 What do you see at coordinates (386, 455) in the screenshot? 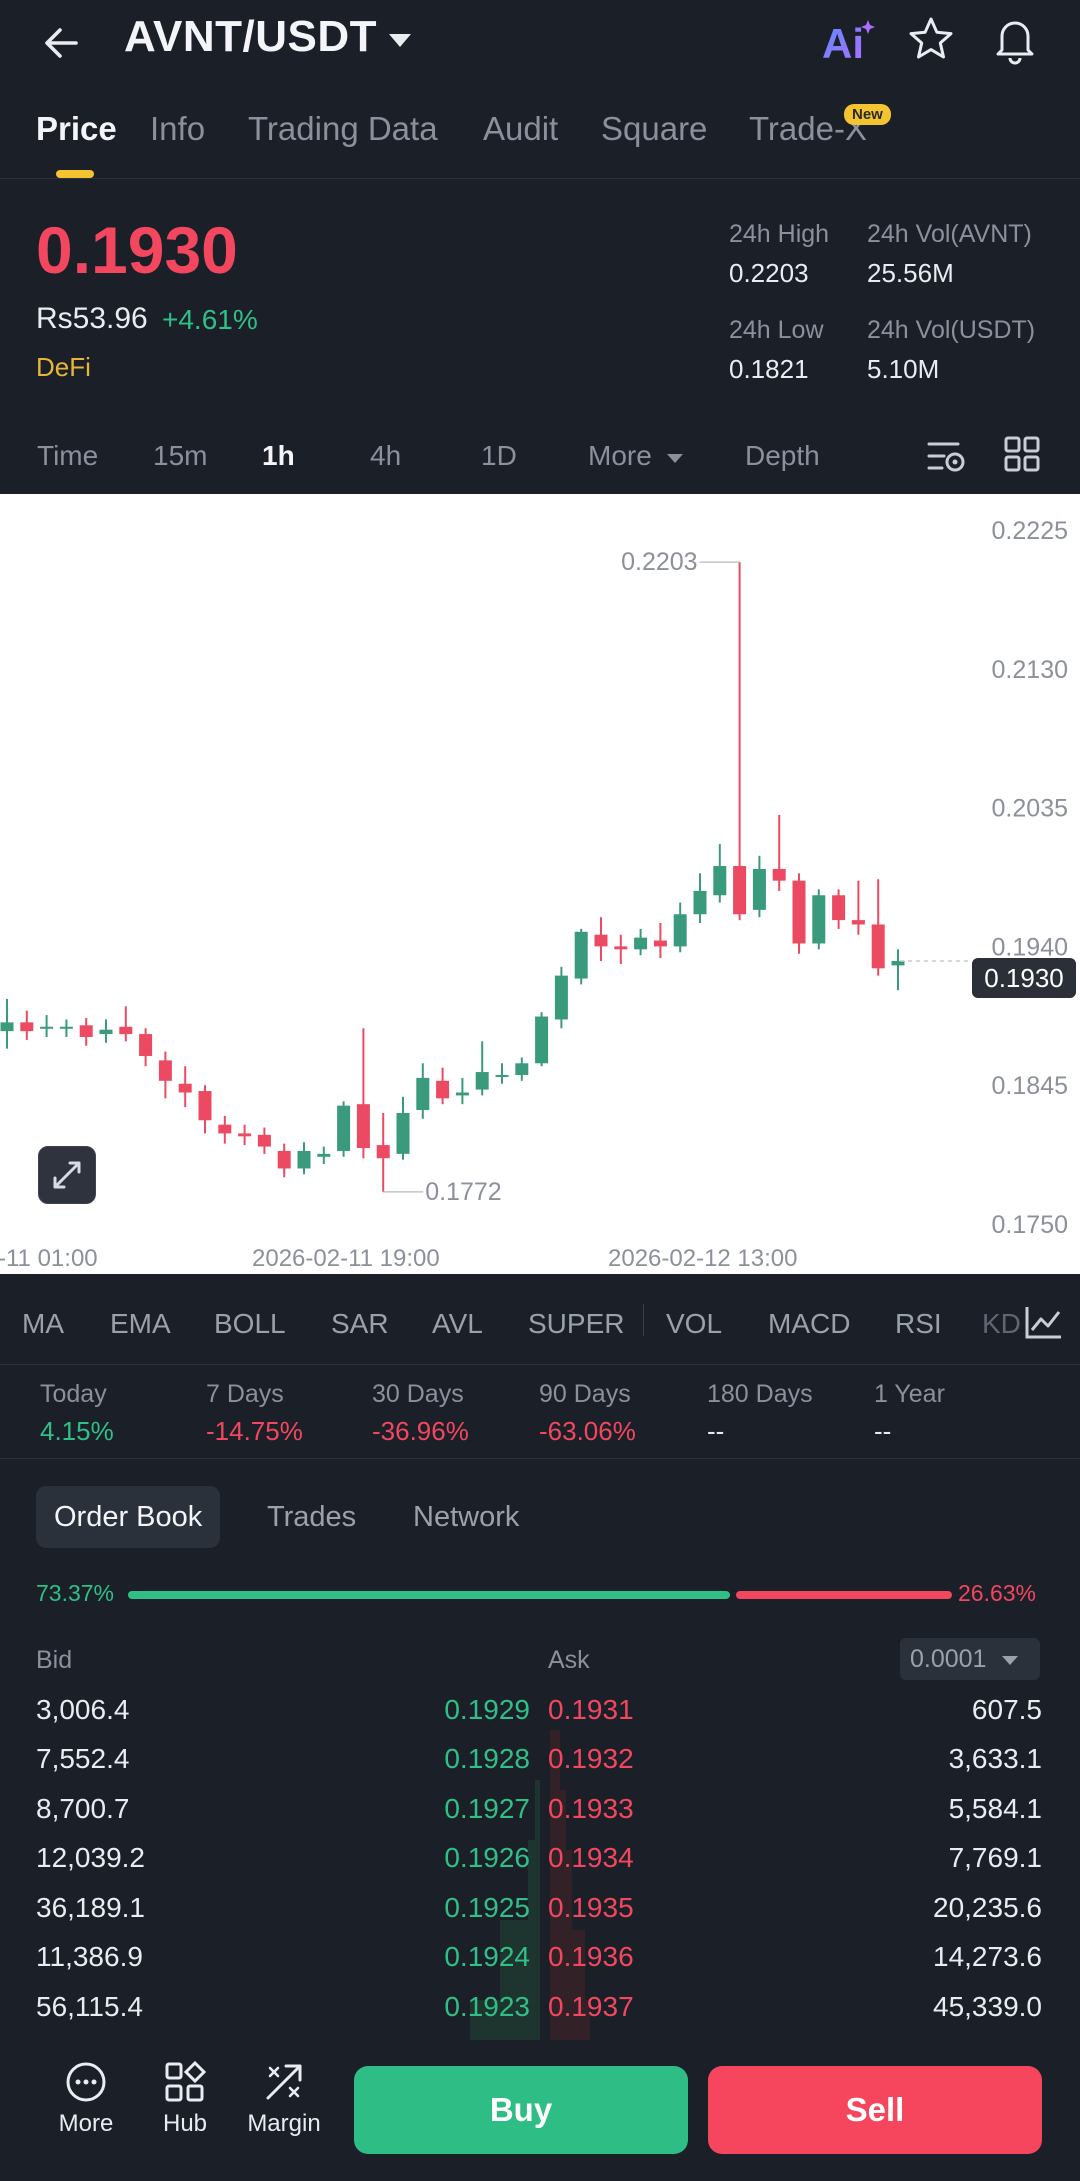
I see `interval-4h: 4h` at bounding box center [386, 455].